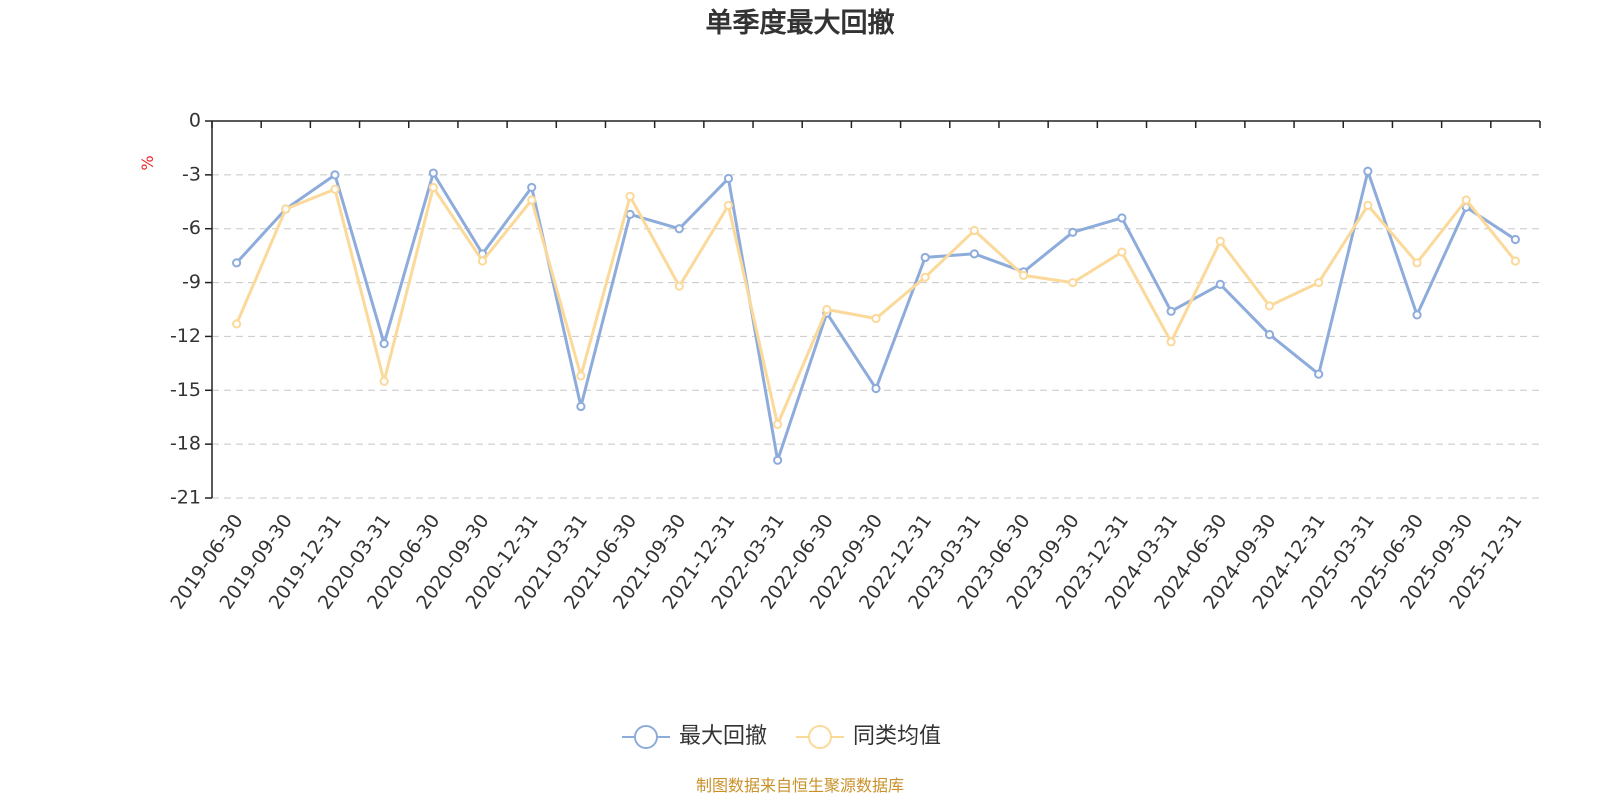  What do you see at coordinates (185, 498) in the screenshot?
I see `y-tick-label: -21` at bounding box center [185, 498].